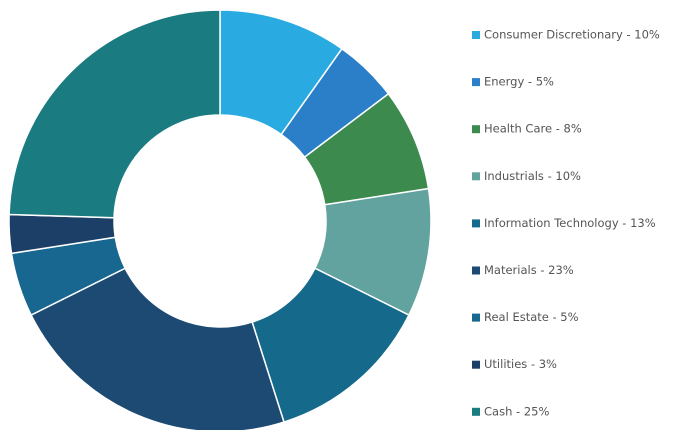  Describe the element at coordinates (520, 364) in the screenshot. I see `legend-label: Utilities - 3%` at that location.